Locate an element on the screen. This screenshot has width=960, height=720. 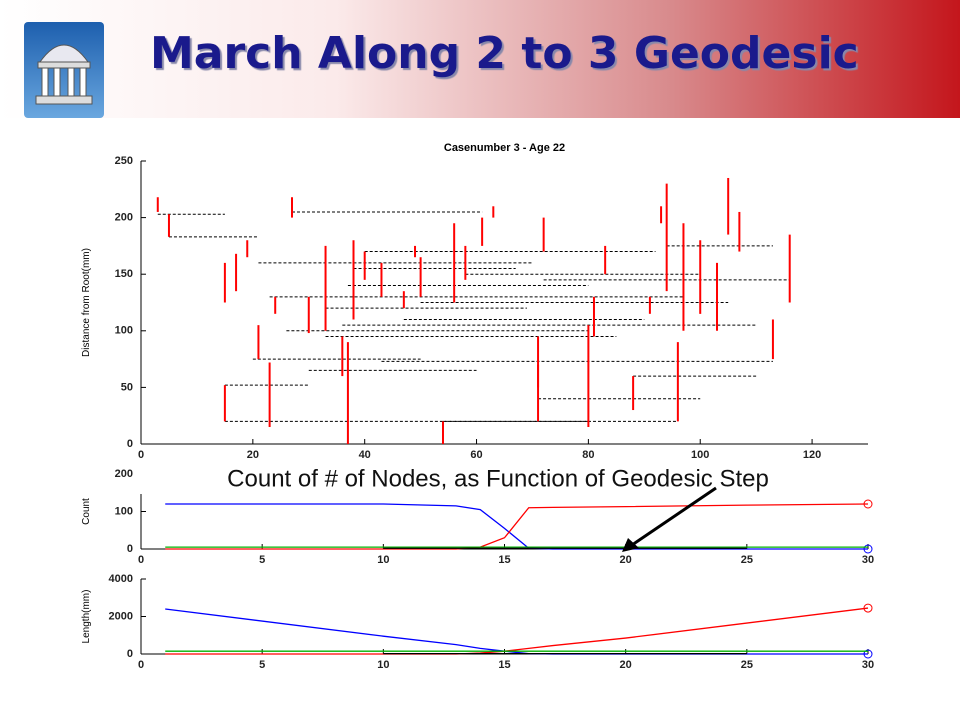
x-tick-label: 100 is located at coordinates (700, 455).